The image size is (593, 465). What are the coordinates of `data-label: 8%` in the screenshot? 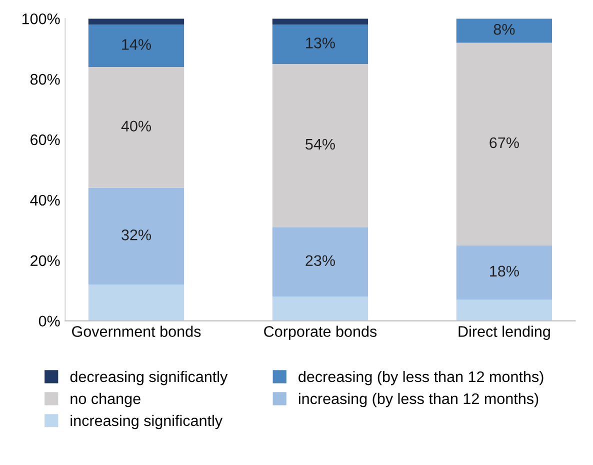 It's located at (504, 29).